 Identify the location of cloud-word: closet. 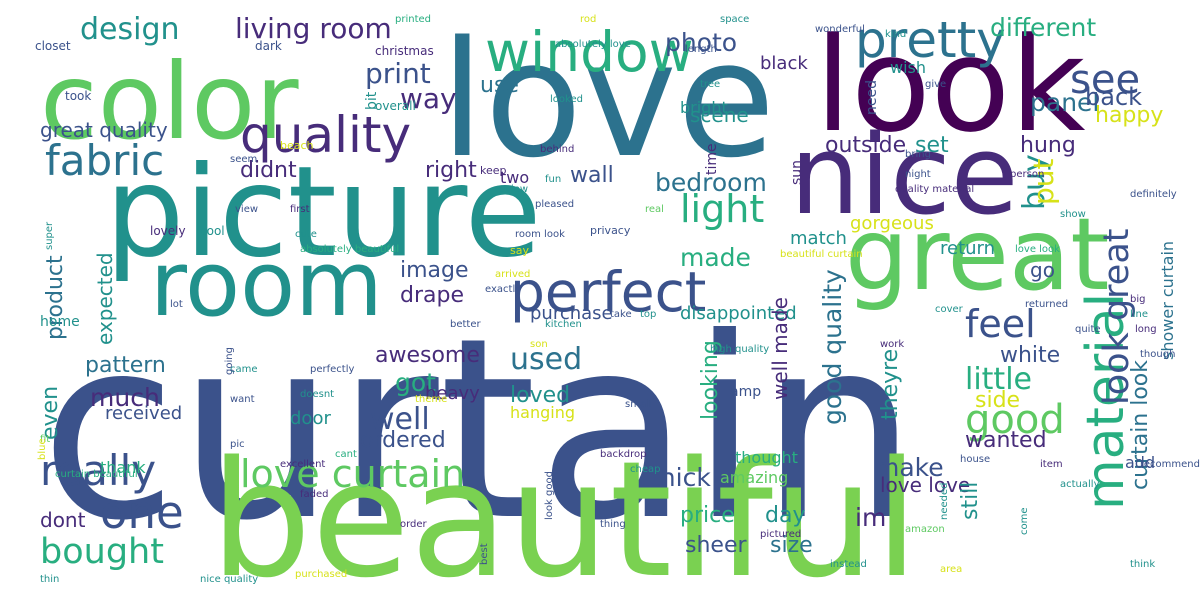
(53, 46).